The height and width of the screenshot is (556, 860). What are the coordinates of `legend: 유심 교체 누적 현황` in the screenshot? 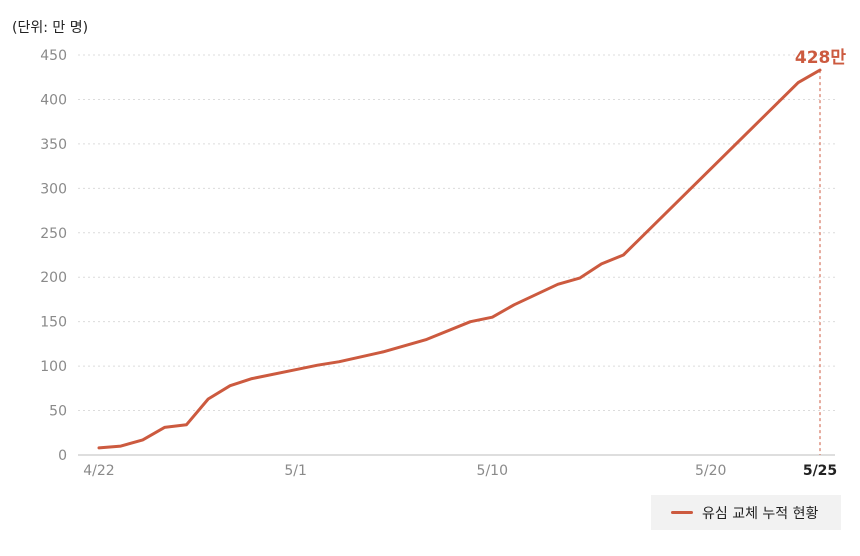 It's located at (746, 512).